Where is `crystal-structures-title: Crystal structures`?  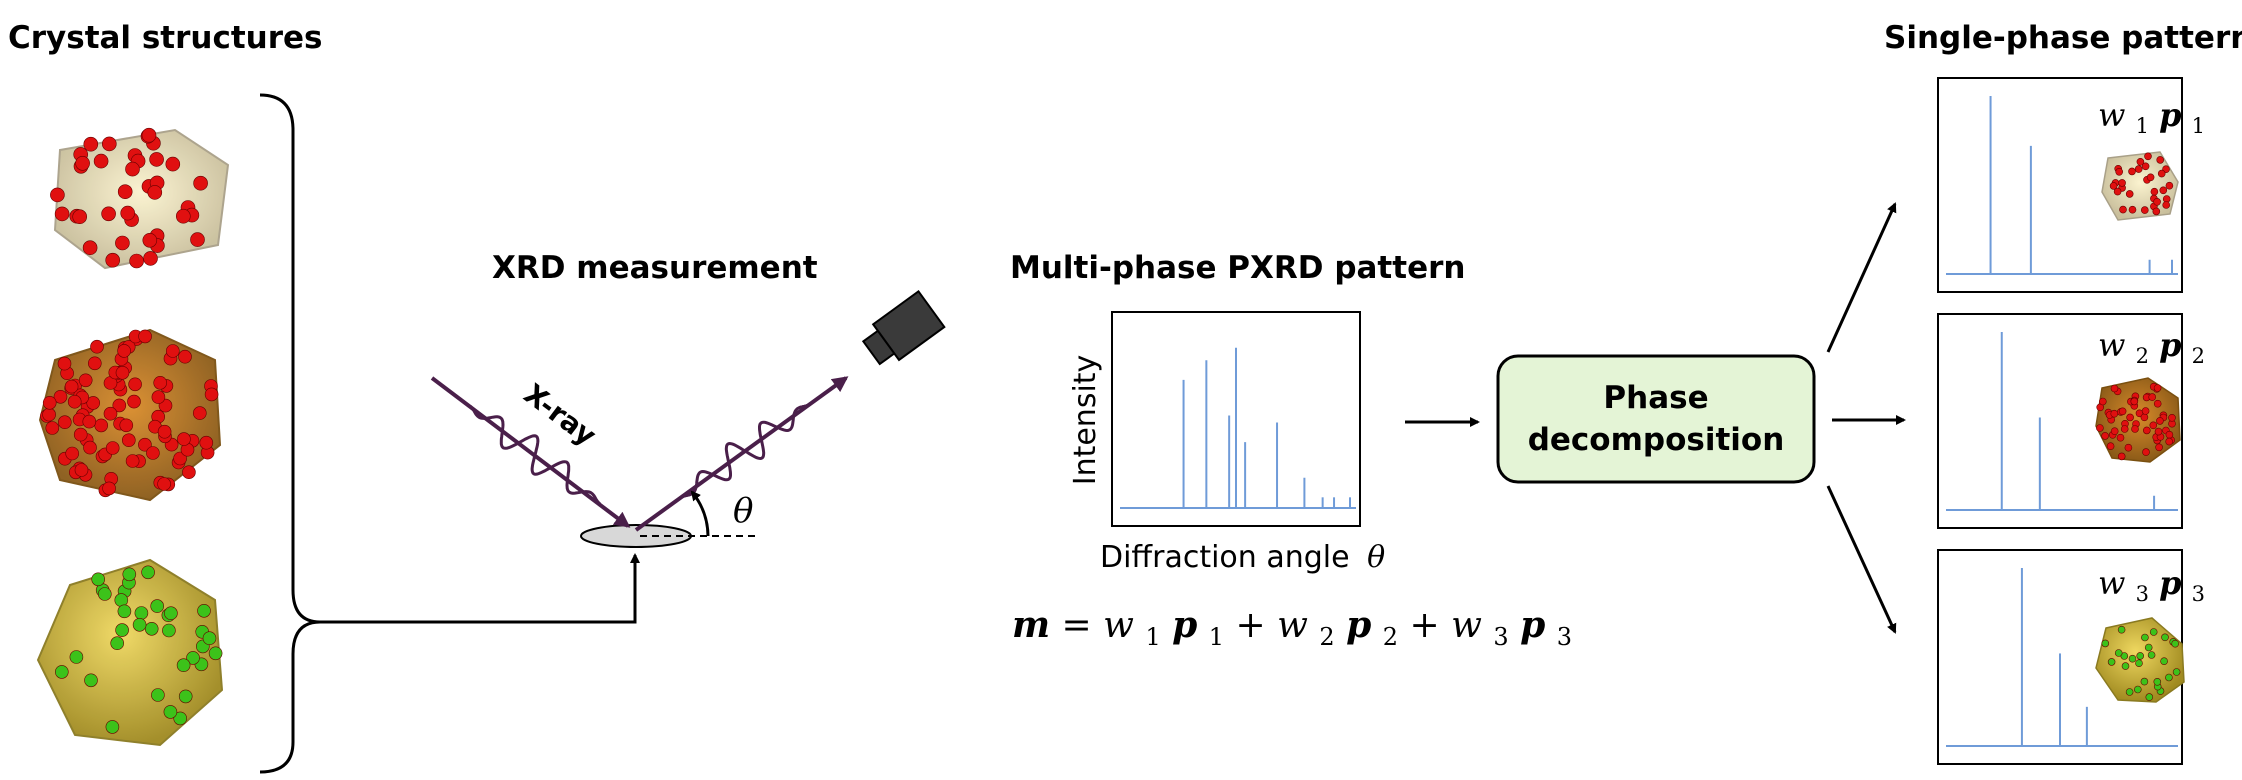
crystal-structures-title: Crystal structures is located at coordinates (165, 38).